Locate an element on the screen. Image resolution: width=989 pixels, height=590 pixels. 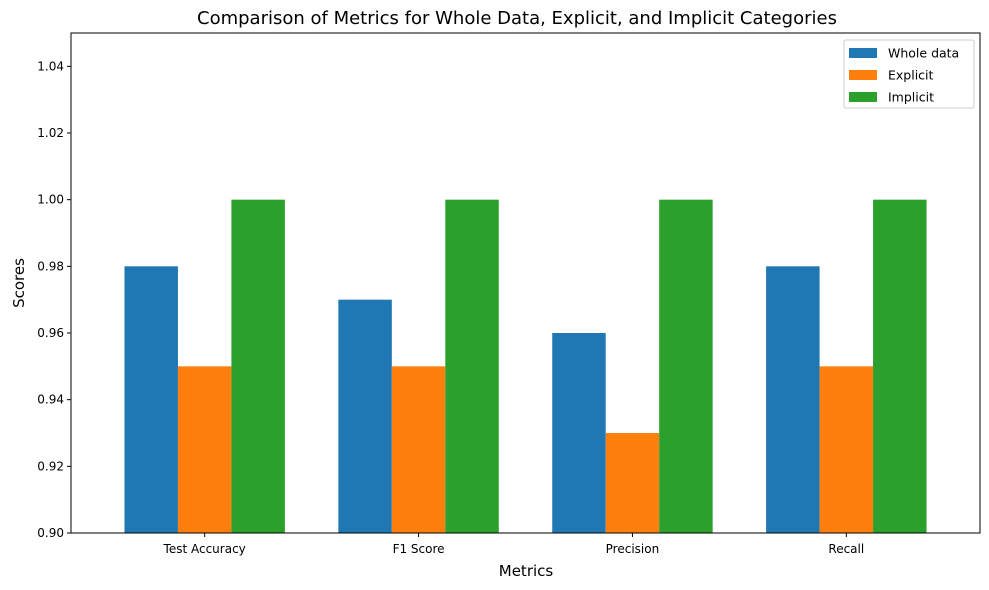
legend: Whole data Explicit Implicit is located at coordinates (909, 74).